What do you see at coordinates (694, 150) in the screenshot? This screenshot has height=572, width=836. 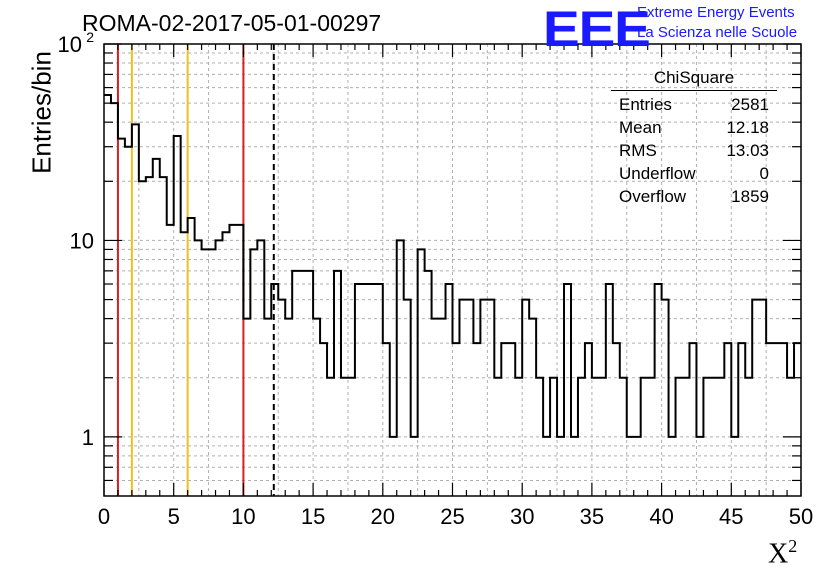 I see `stats-row: RMS 13.03` at bounding box center [694, 150].